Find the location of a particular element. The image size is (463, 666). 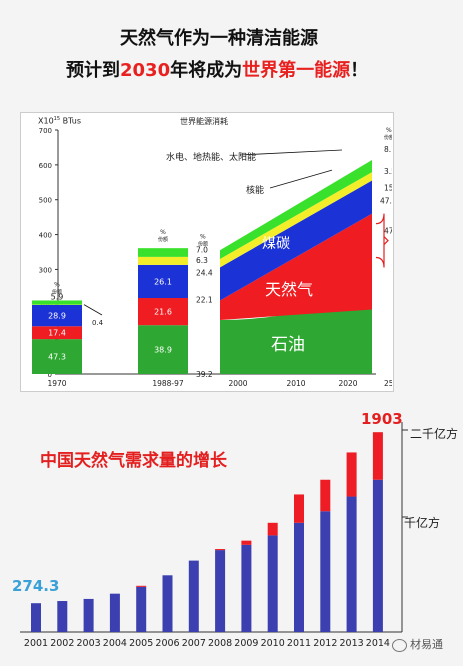

y-tick-label: 300 is located at coordinates (45, 270).